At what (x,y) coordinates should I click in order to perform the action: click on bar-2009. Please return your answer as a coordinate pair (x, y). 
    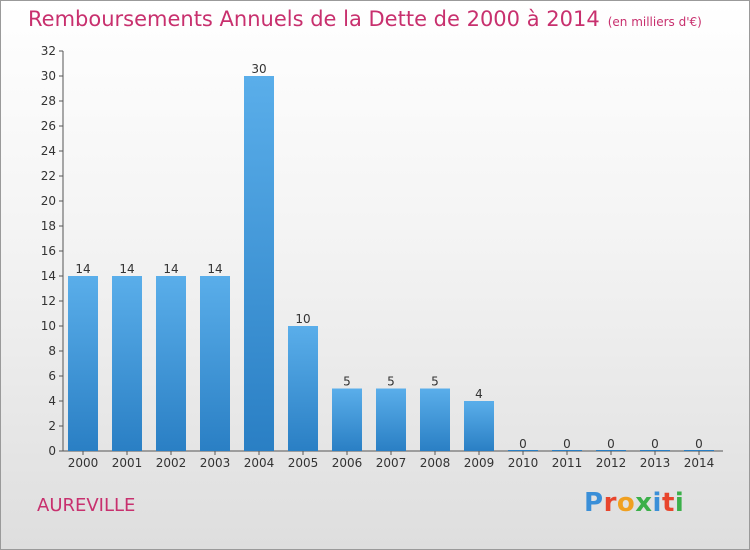
    Looking at the image, I should click on (479, 426).